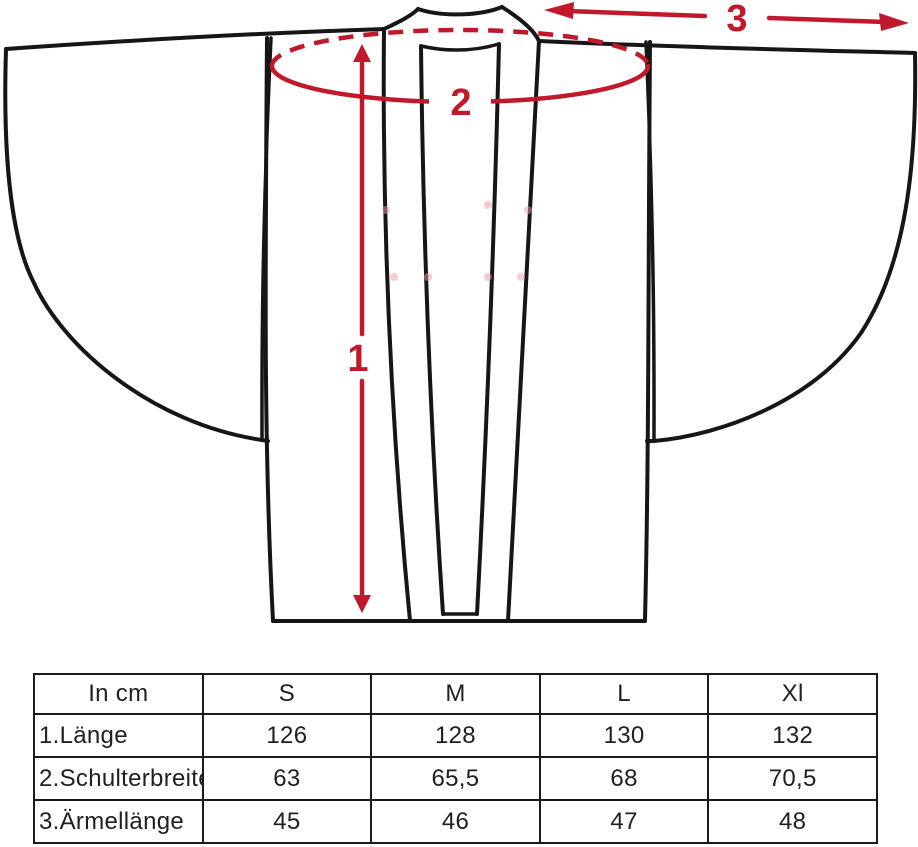 This screenshot has height=847, width=918. I want to click on cell-value: 128, so click(455, 735).